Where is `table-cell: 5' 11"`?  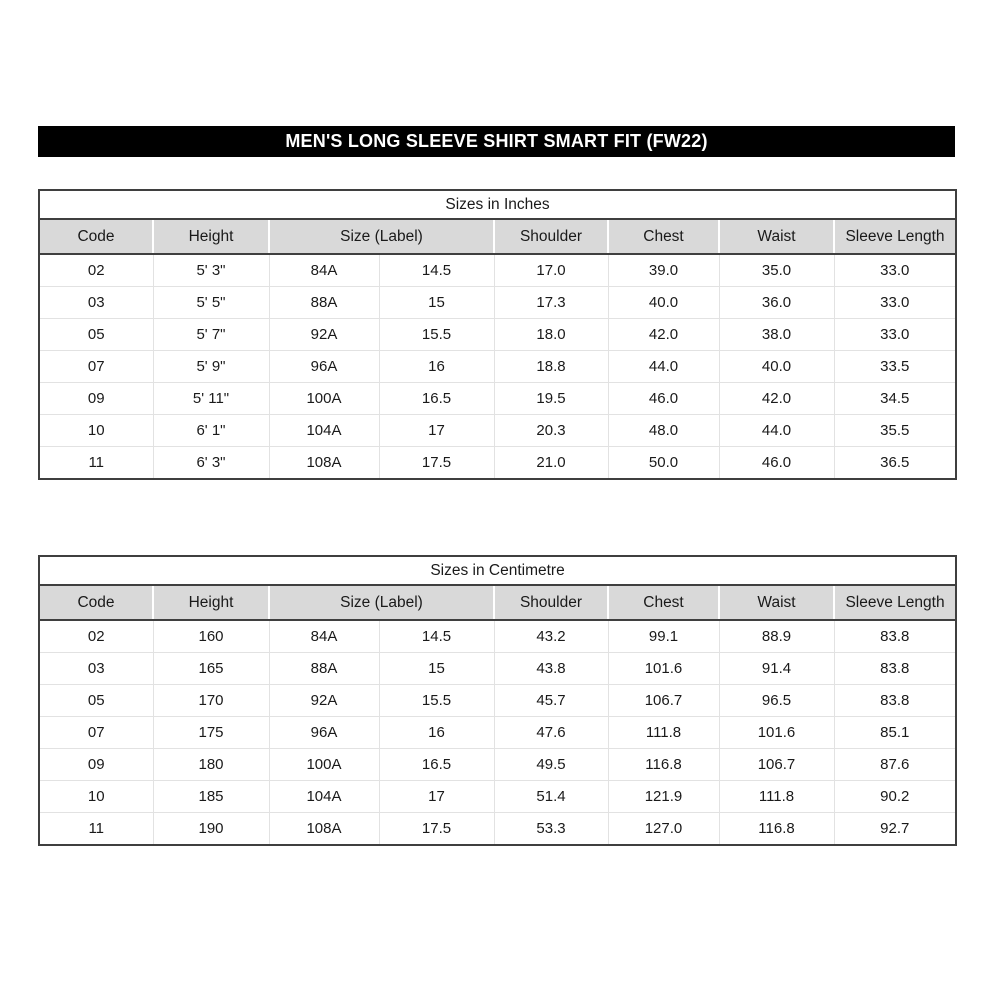 table-cell: 5' 11" is located at coordinates (211, 398).